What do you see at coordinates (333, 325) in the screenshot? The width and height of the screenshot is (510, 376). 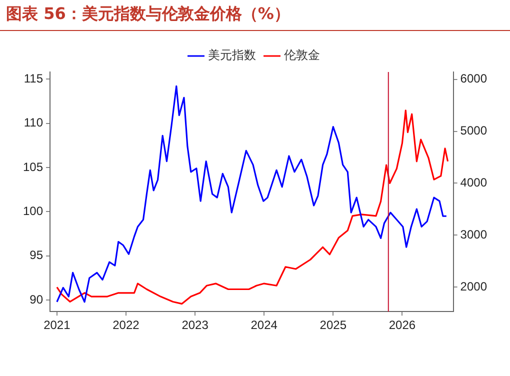 I see `x-tick-label: 2025` at bounding box center [333, 325].